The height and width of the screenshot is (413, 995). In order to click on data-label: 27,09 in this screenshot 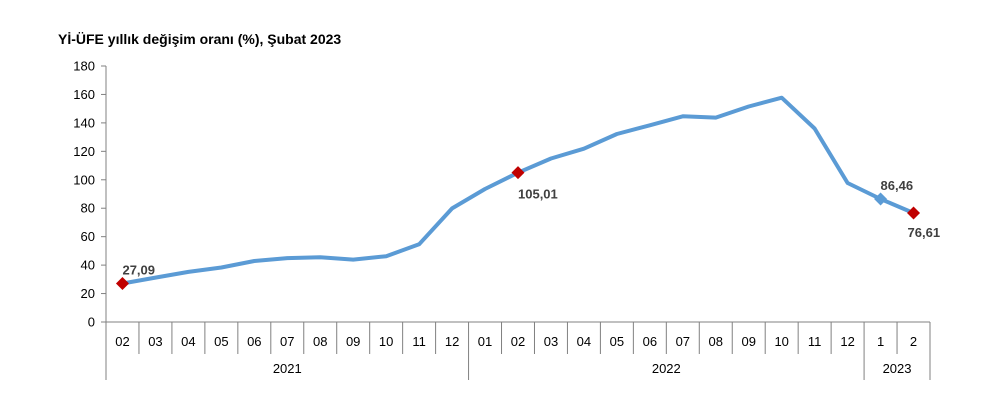, I will do `click(138, 269)`.